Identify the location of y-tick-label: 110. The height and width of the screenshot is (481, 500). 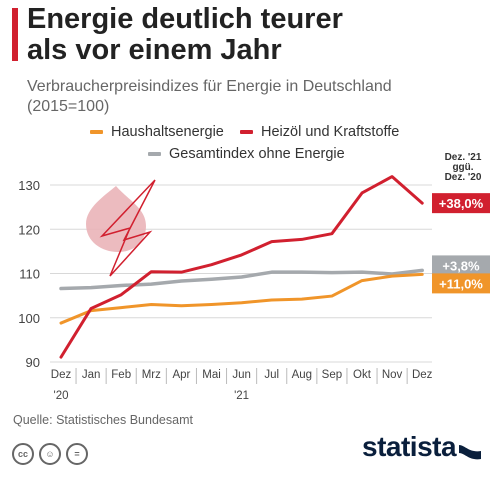
(29, 274).